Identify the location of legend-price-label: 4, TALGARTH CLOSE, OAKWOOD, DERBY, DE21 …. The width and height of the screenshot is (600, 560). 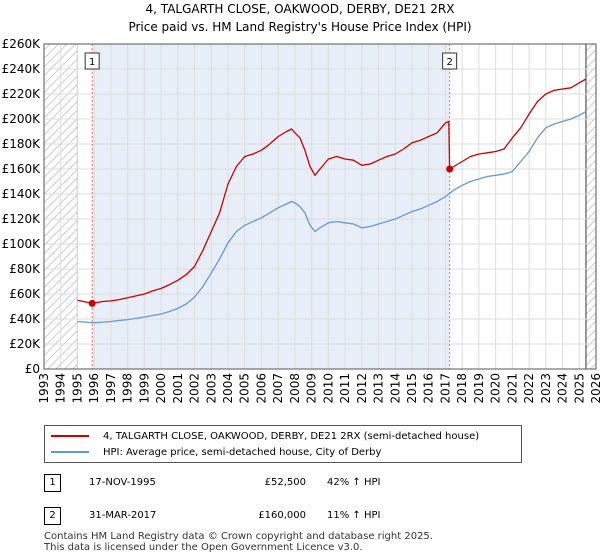
(291, 436).